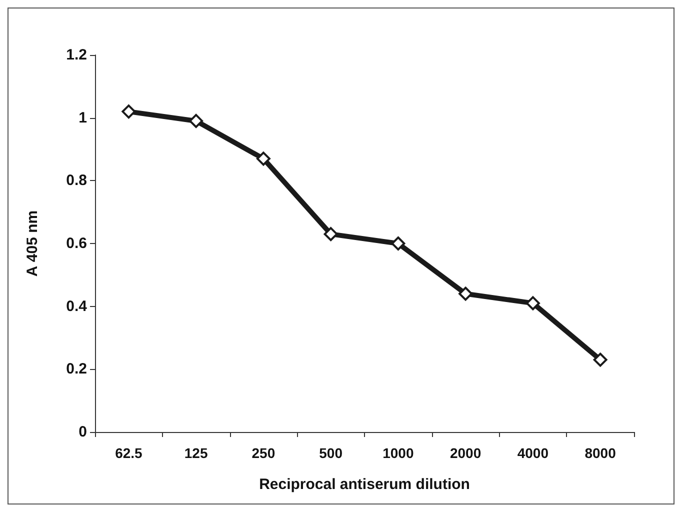  I want to click on x-tick-label: 500, so click(331, 453).